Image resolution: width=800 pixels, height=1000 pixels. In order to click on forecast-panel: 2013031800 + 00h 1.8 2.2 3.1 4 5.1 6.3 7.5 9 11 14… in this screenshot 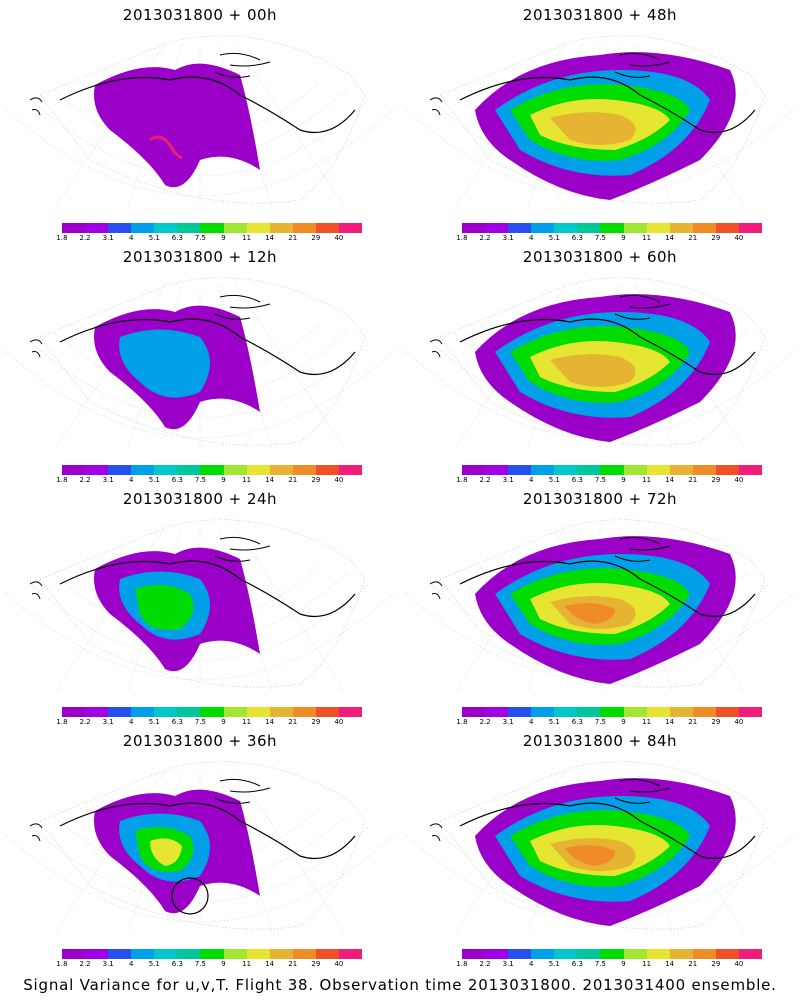, I will do `click(200, 121)`.